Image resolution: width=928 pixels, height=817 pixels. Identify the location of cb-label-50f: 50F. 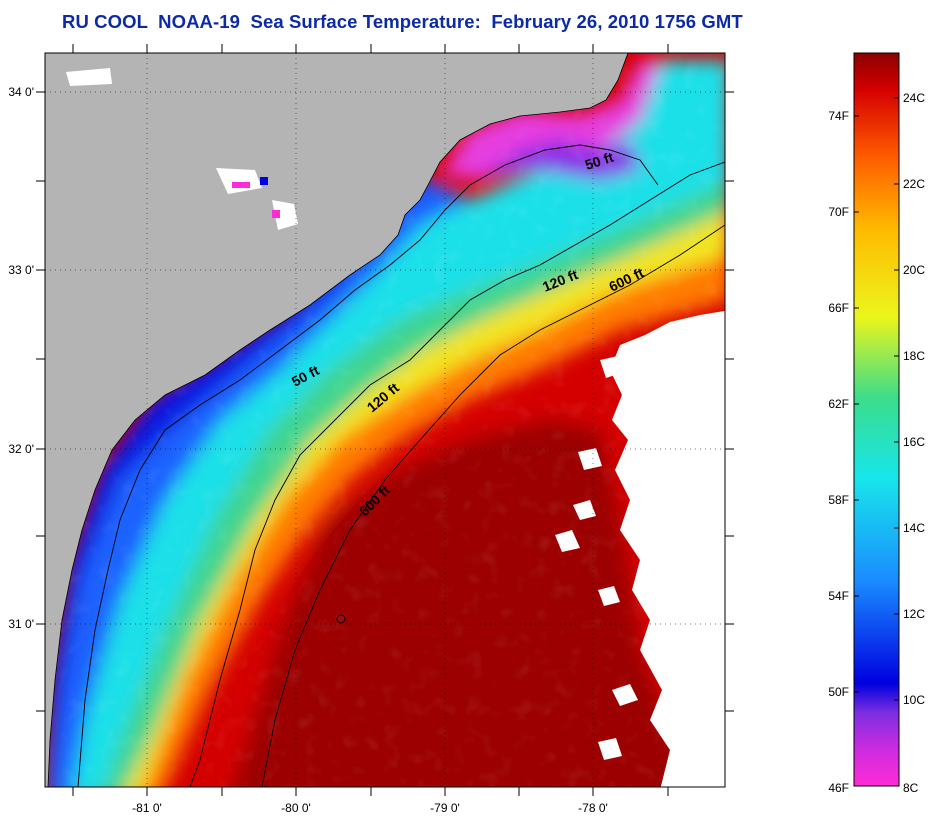
(838, 692).